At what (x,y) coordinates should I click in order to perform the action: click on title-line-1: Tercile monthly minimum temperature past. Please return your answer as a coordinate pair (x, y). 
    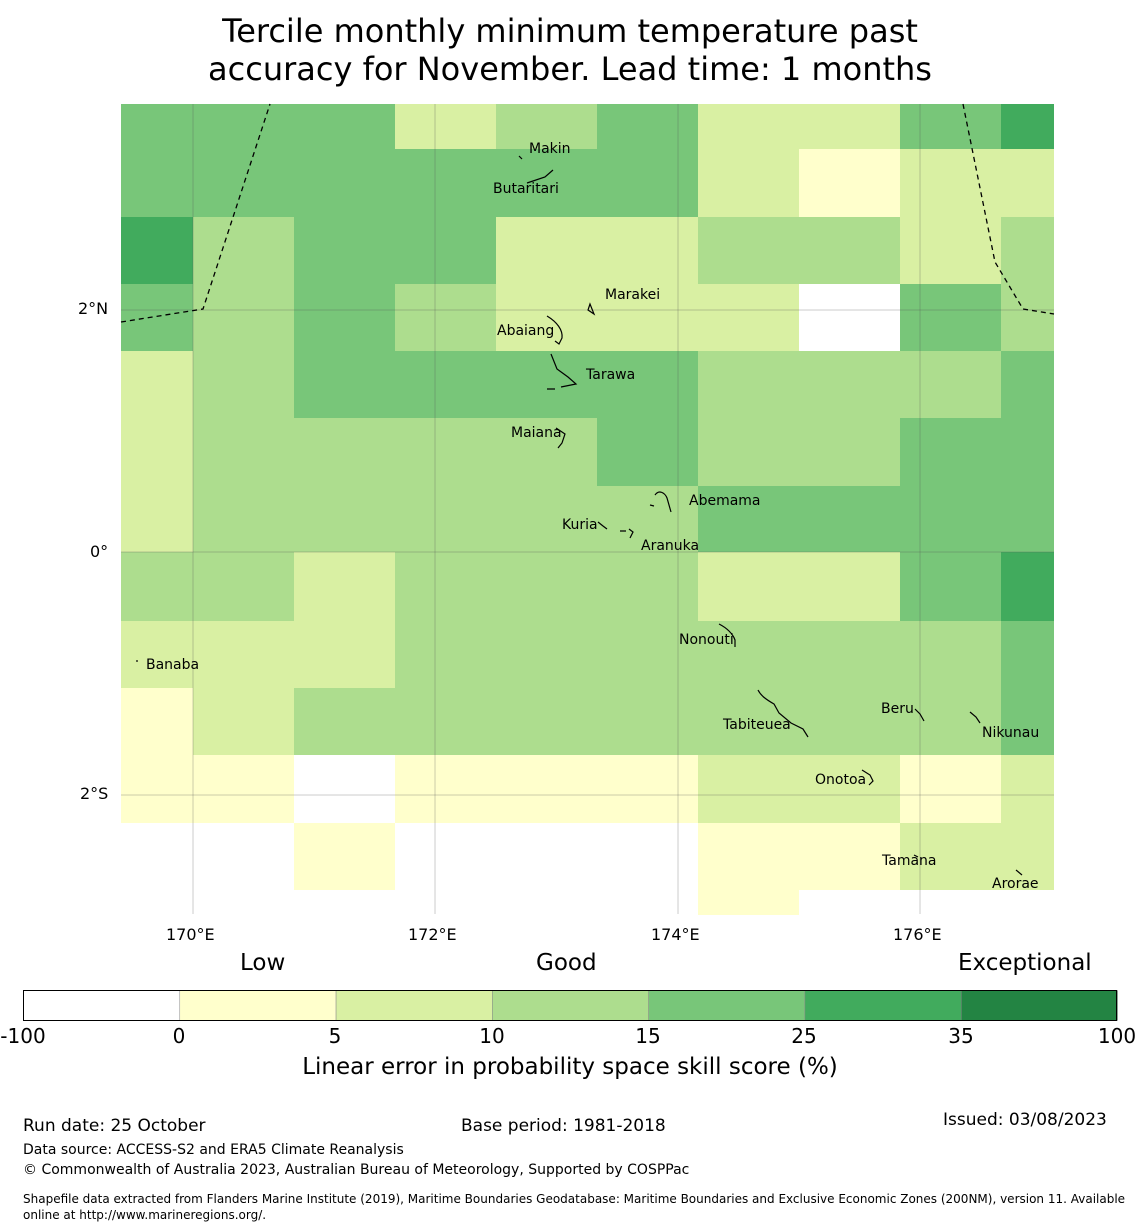
    Looking at the image, I should click on (570, 31).